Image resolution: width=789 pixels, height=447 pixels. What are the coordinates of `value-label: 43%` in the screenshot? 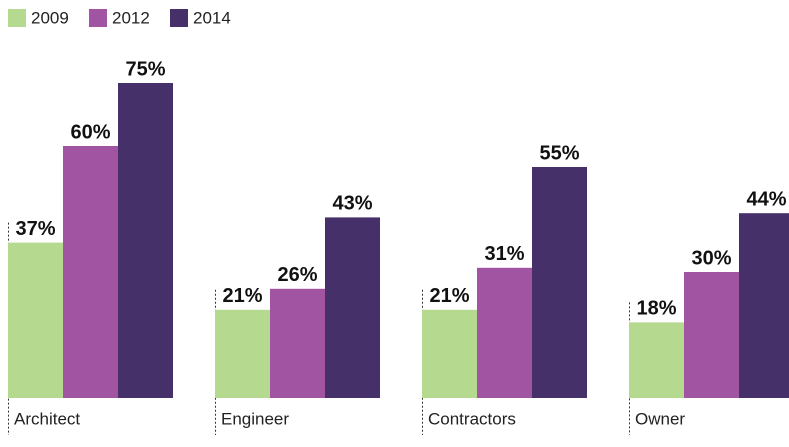 It's located at (352, 204).